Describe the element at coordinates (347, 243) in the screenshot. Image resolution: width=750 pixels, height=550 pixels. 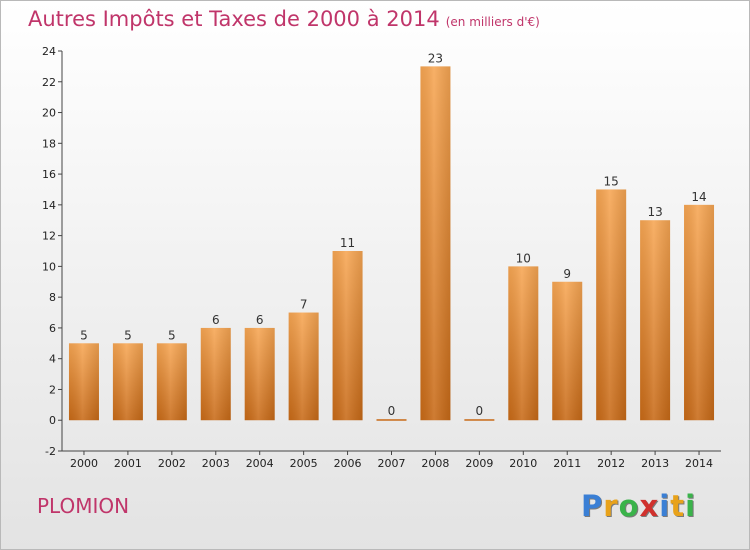
I see `data-label: 11` at that location.